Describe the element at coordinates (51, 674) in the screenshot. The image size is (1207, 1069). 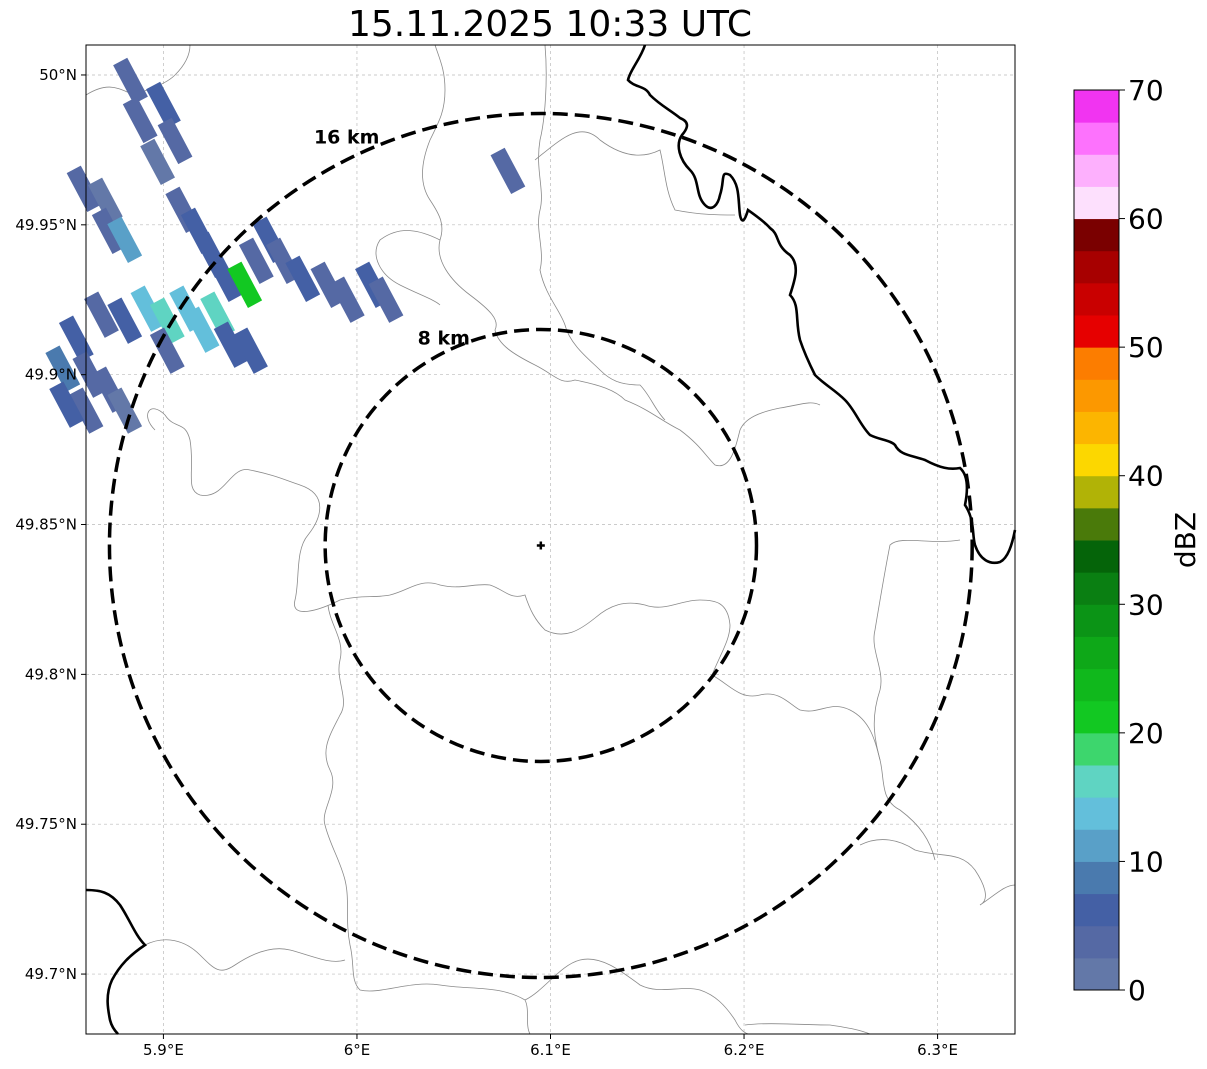
I see `y-tick-label: 49.8°N` at that location.